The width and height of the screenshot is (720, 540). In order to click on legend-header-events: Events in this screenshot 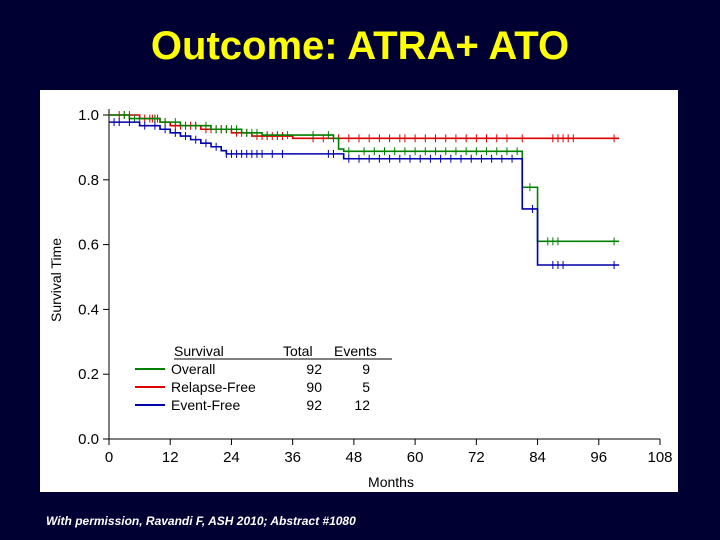, I will do `click(355, 351)`.